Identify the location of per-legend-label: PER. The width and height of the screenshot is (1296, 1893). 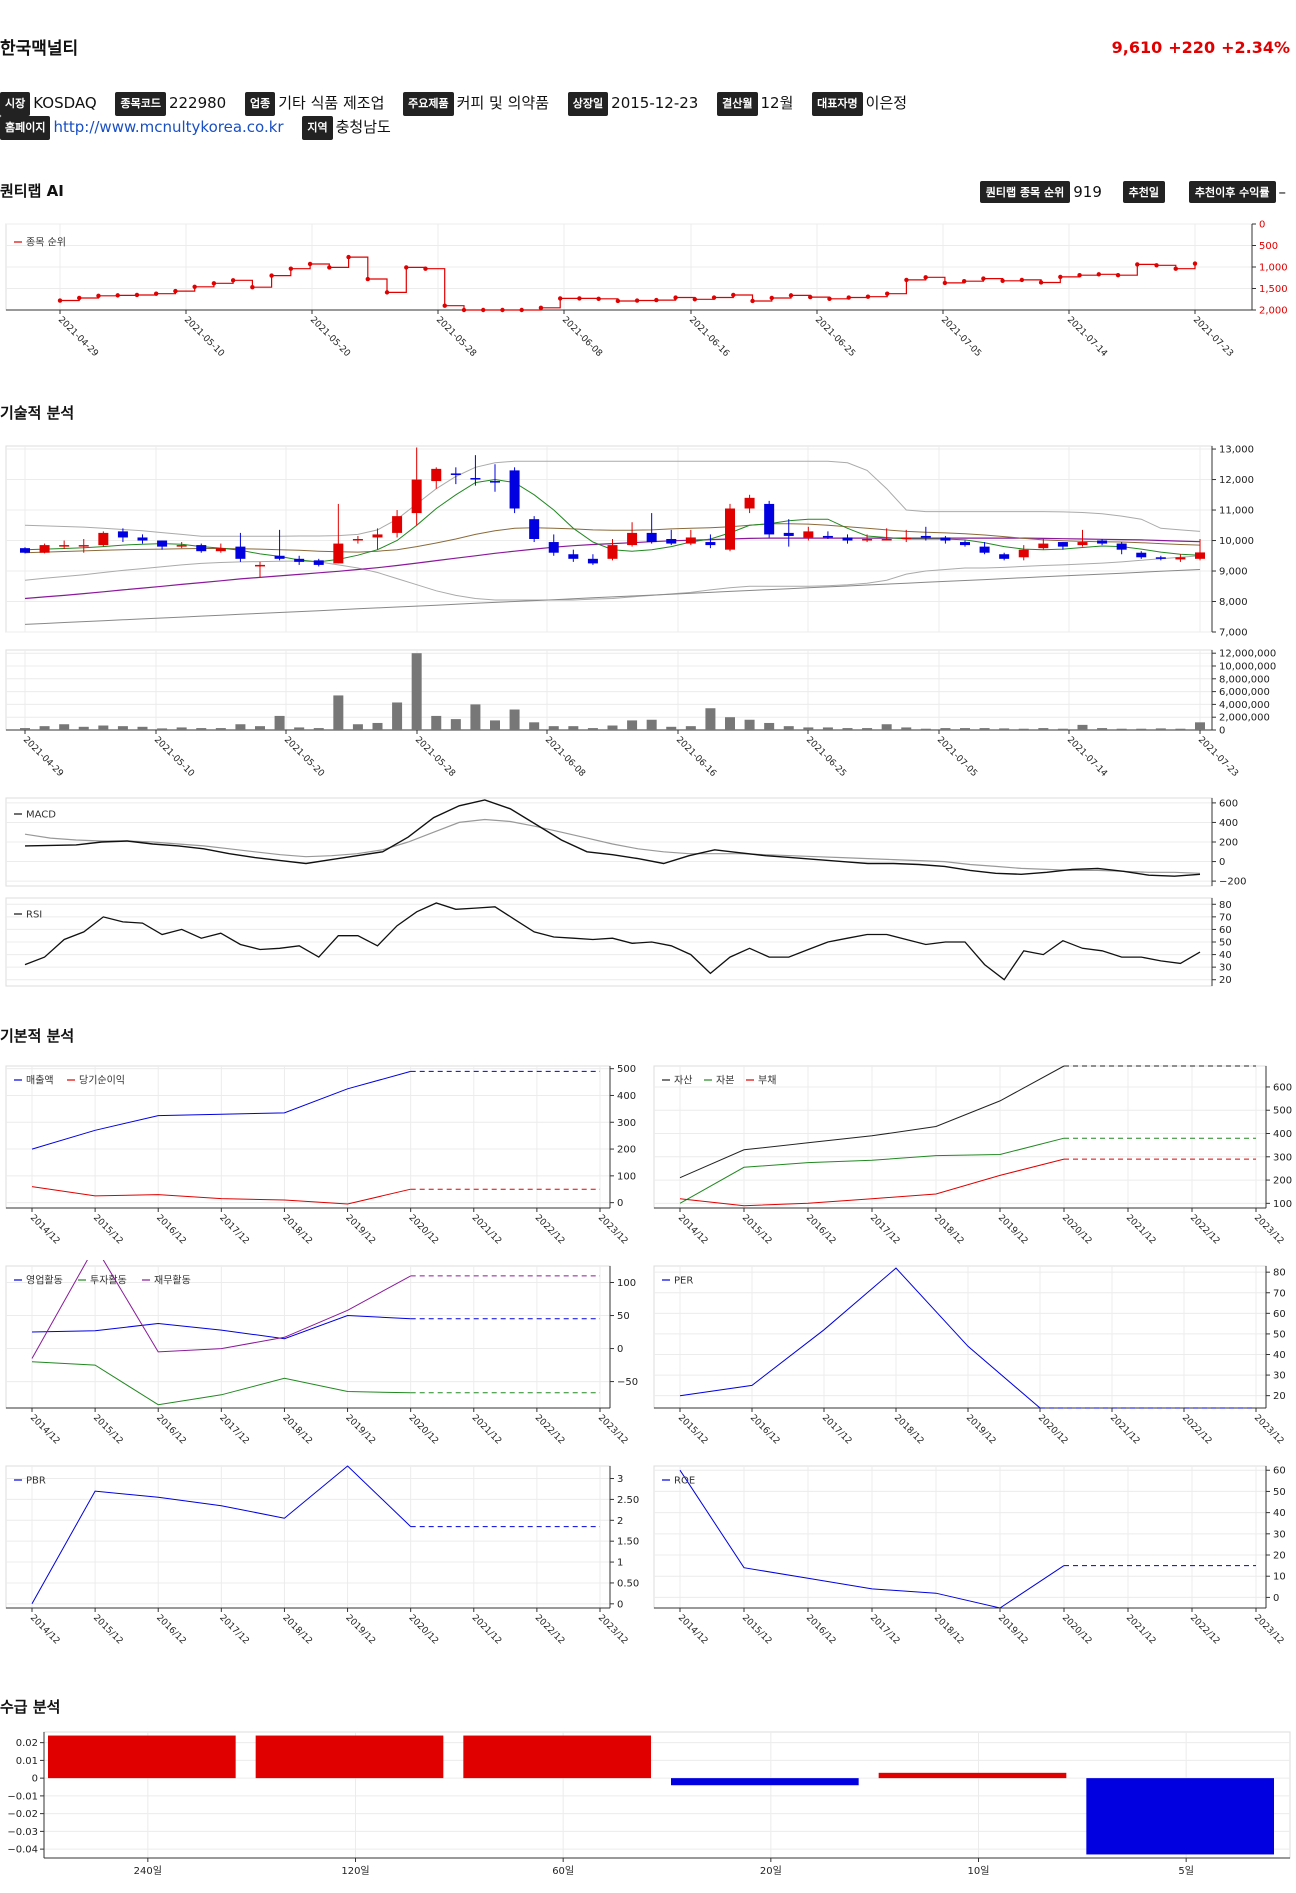
(683, 1281).